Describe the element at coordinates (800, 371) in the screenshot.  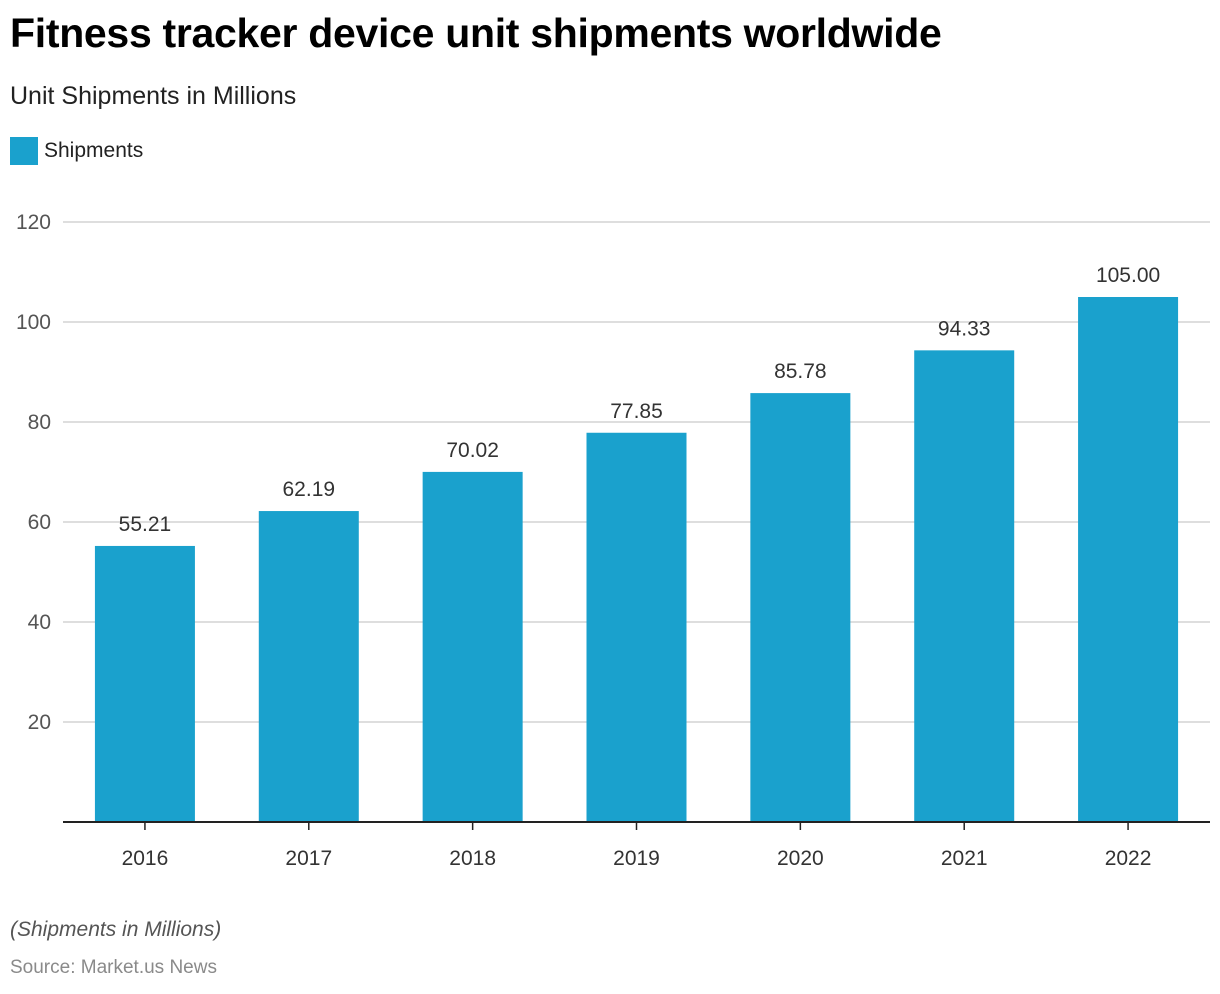
I see `data-label: 85.78` at that location.